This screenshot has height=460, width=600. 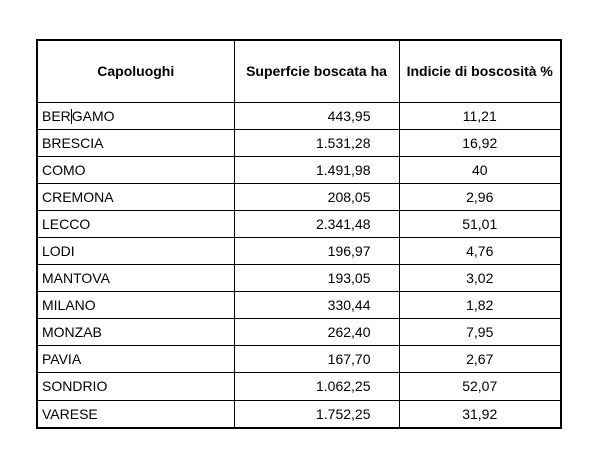 What do you see at coordinates (135, 142) in the screenshot?
I see `city-cell: BRESCIA` at bounding box center [135, 142].